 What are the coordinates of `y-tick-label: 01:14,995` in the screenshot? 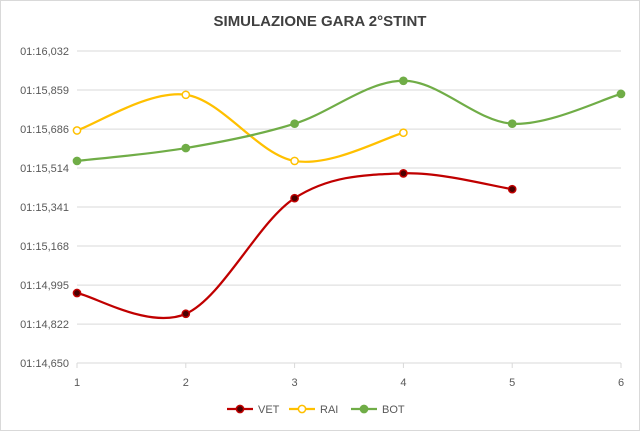 It's located at (44, 286).